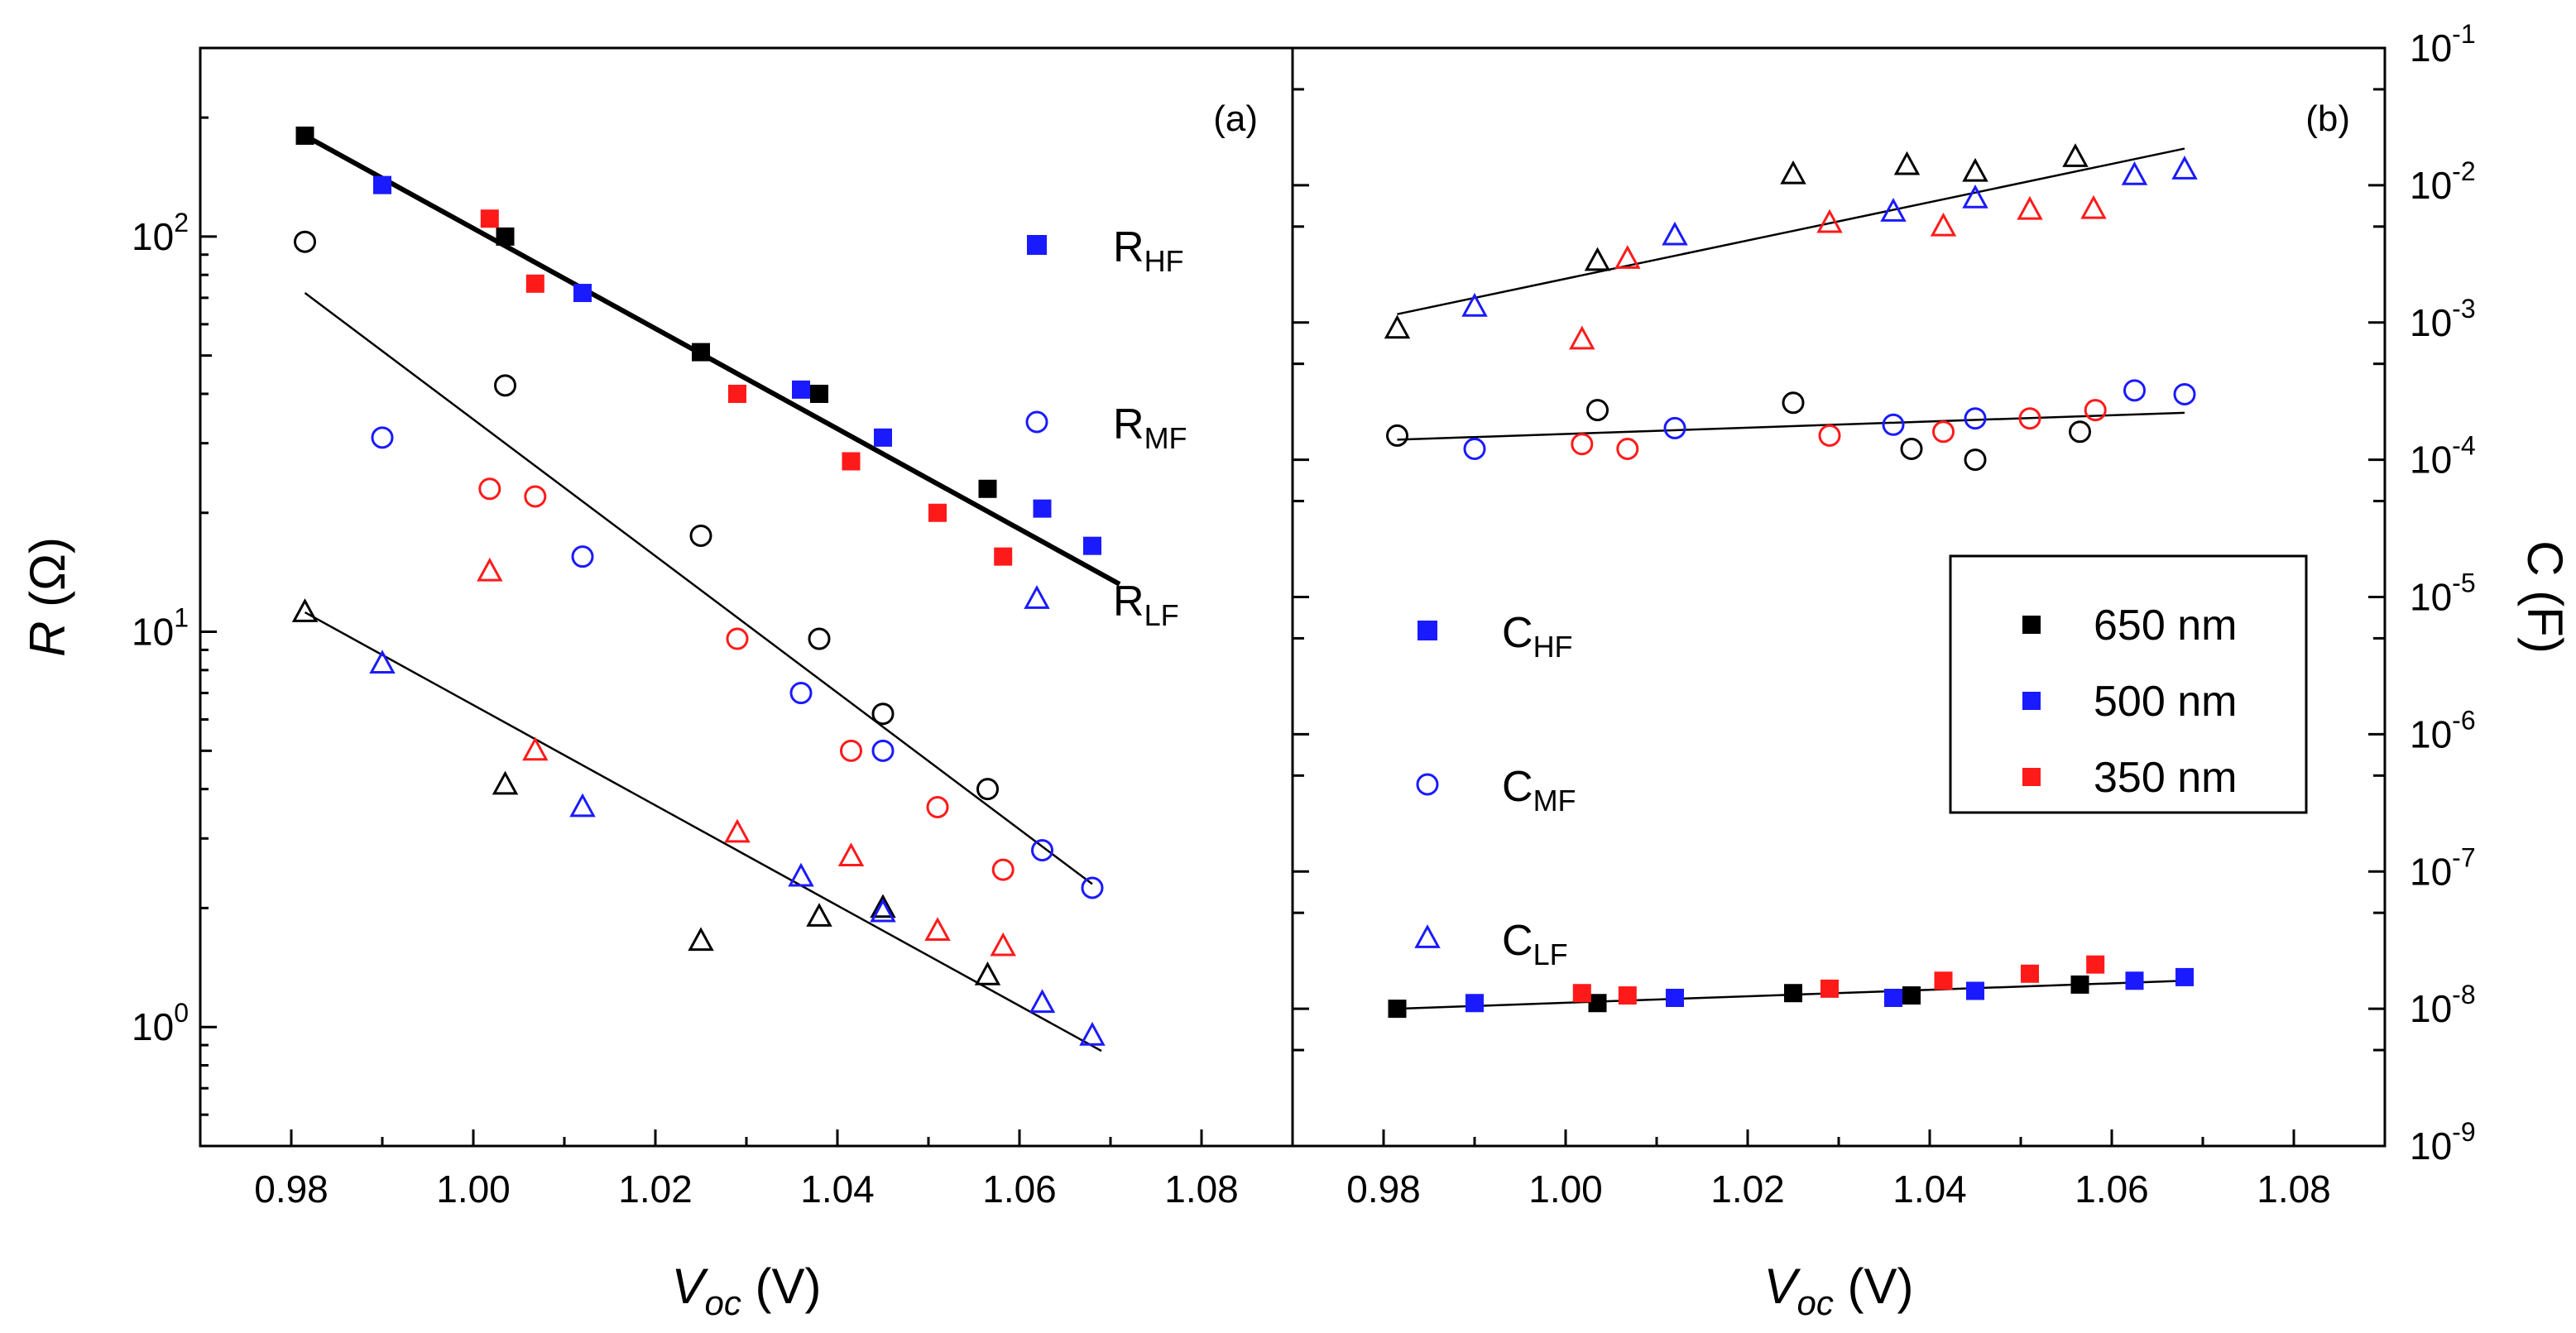 The width and height of the screenshot is (2576, 1333). What do you see at coordinates (1384, 1189) in the screenshot?
I see `x-tick-label: 0.98` at bounding box center [1384, 1189].